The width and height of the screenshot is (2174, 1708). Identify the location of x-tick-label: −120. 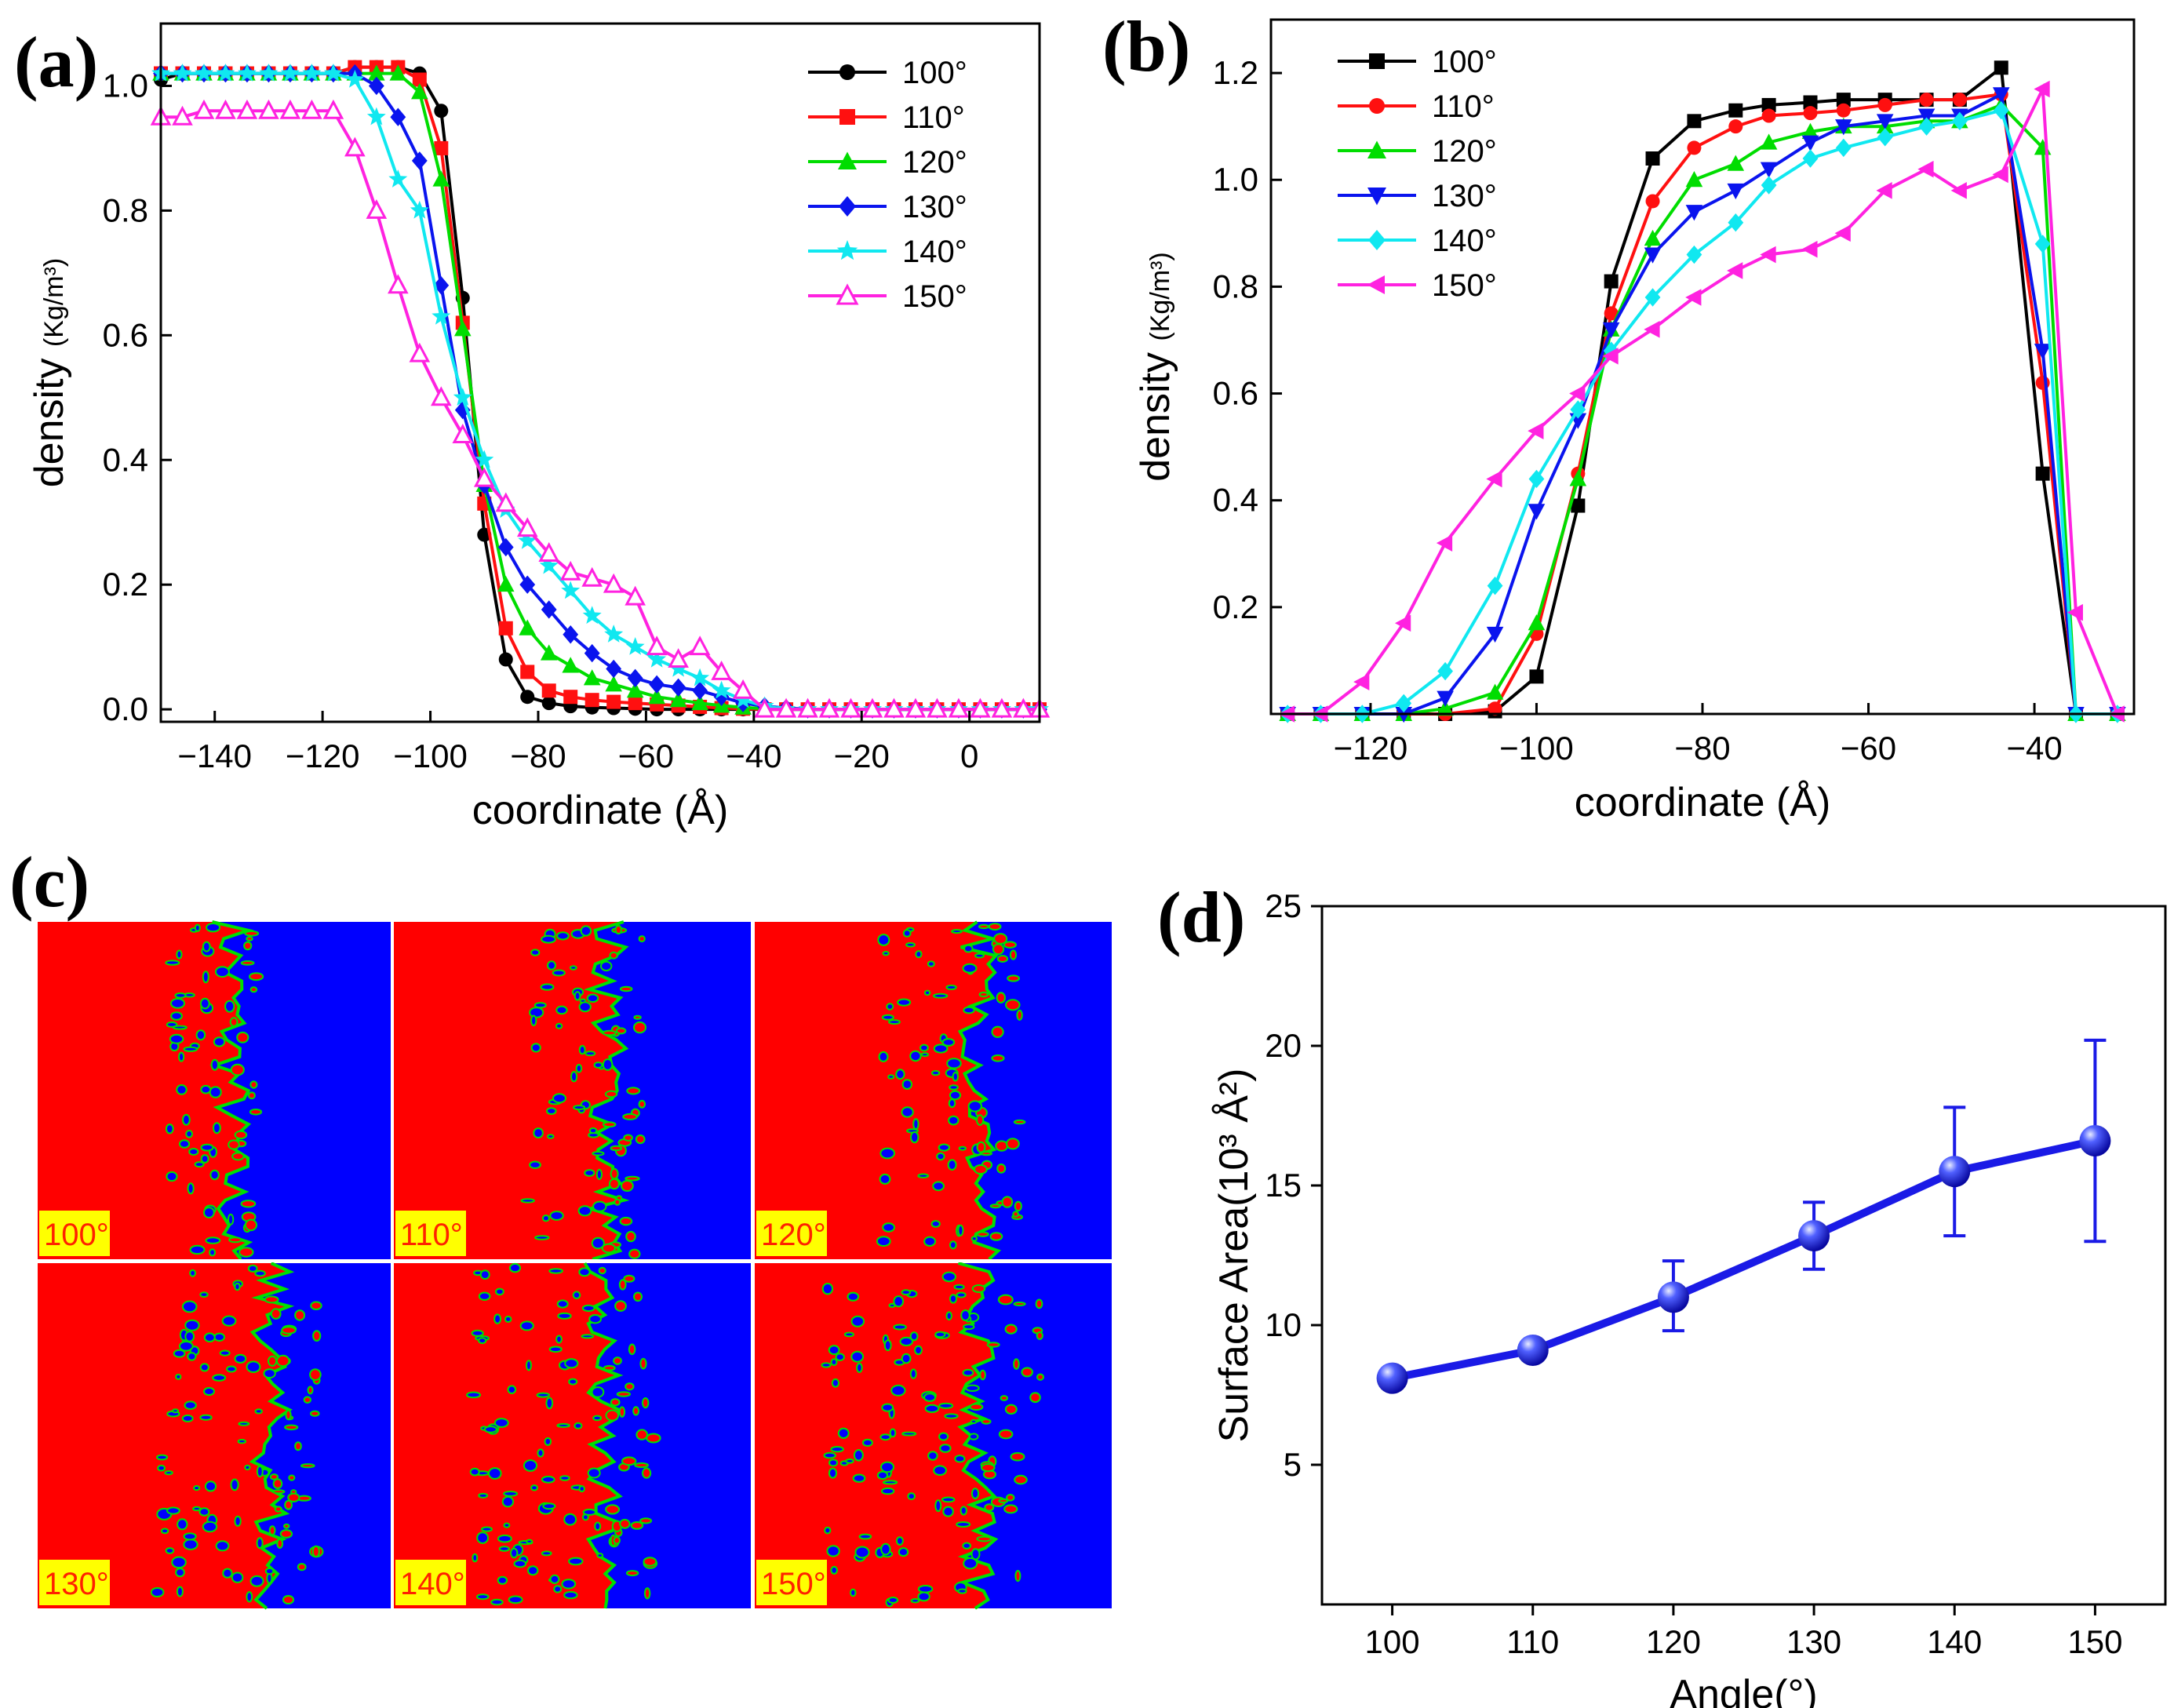
(1371, 748).